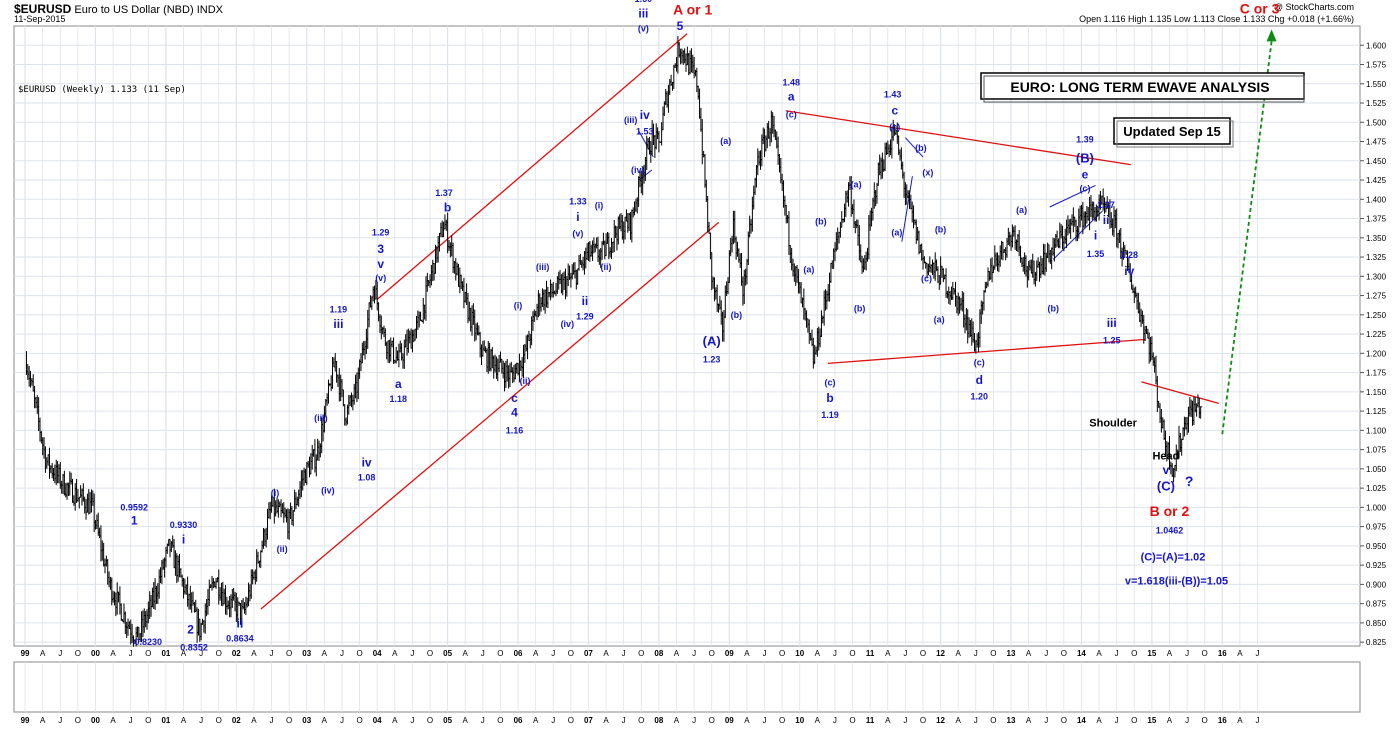  Describe the element at coordinates (380, 278) in the screenshot. I see `wave-label: (v)` at that location.